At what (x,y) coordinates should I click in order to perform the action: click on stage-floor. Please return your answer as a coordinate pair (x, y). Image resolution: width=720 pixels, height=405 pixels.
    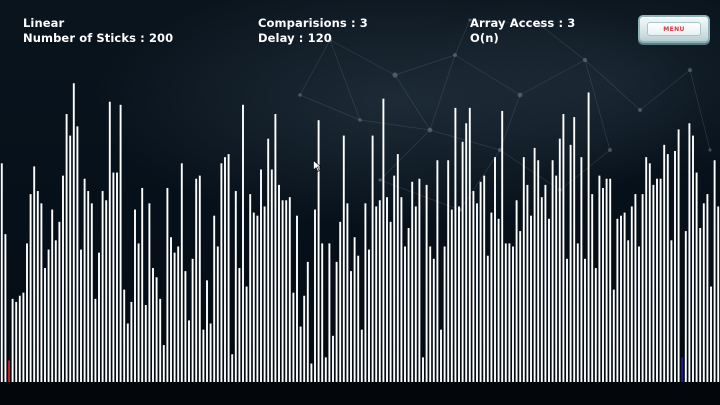
    Looking at the image, I should click on (360, 393).